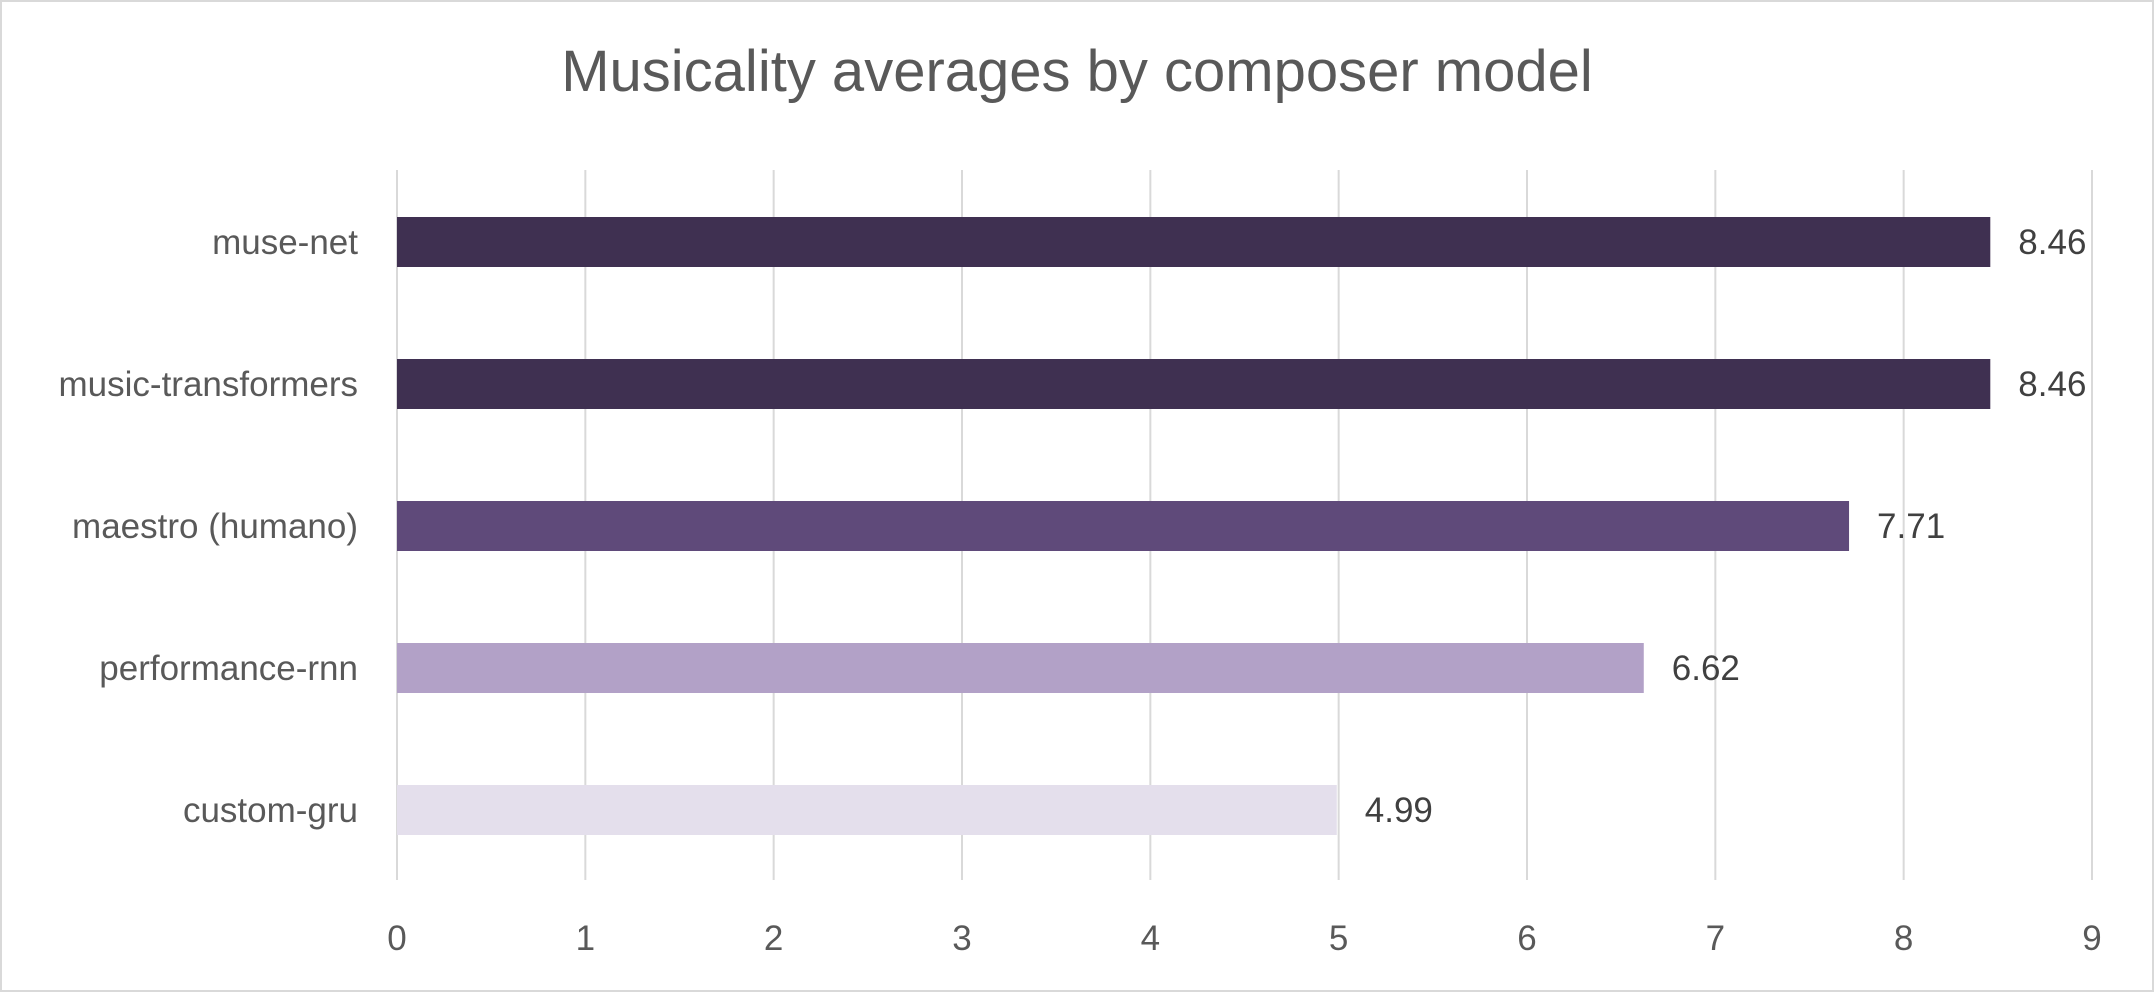 The width and height of the screenshot is (2154, 992). Describe the element at coordinates (228, 668) in the screenshot. I see `category-label: performance-rnn` at that location.